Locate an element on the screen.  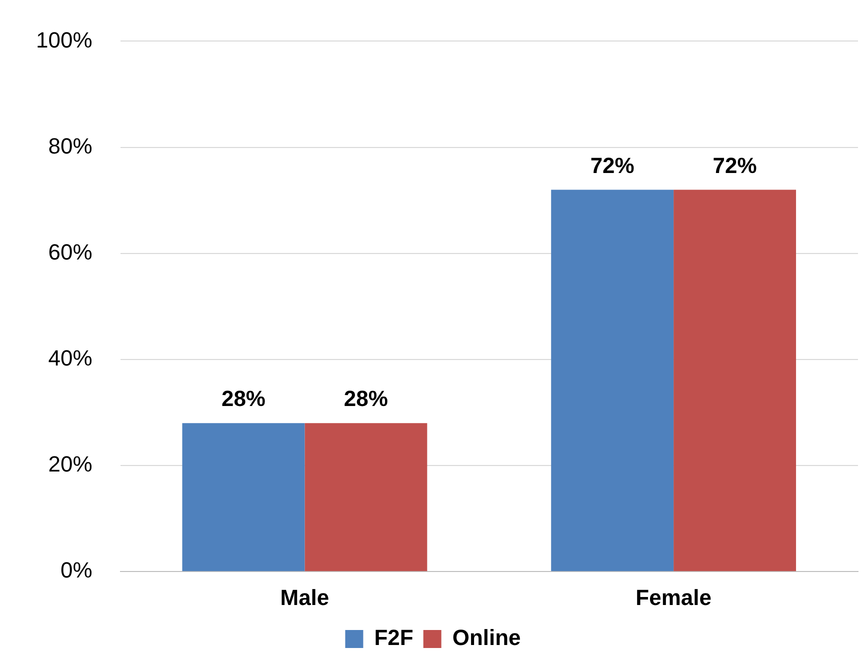
y-tick-label: 100% is located at coordinates (64, 39).